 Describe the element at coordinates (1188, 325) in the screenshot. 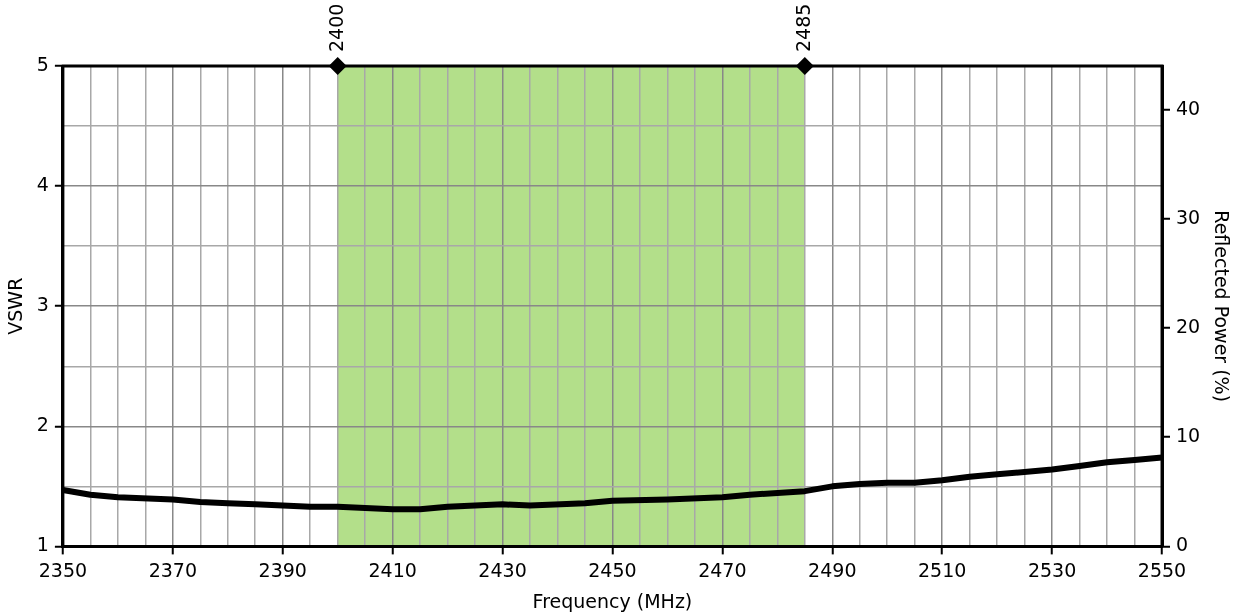

I see `y2-tick-label: 20` at that location.